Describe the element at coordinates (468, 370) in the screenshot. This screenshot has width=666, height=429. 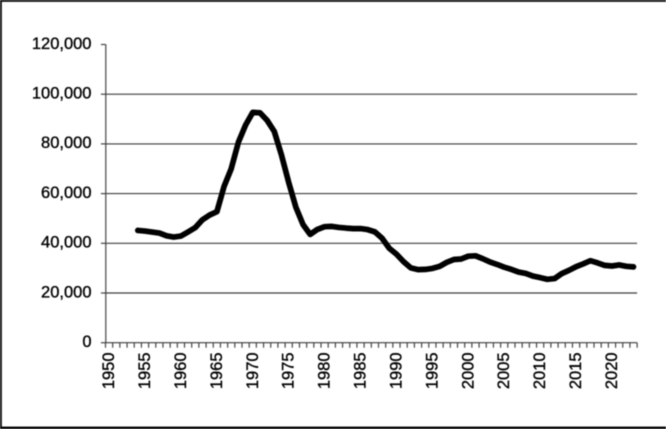
I see `svg-text: 2000` at that location.